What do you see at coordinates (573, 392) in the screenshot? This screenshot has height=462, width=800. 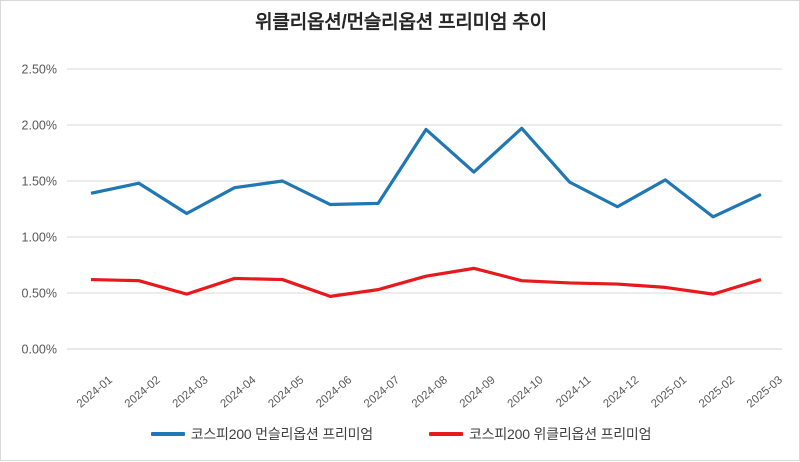 I see `x-axis-tick-label: 2024-11` at bounding box center [573, 392].